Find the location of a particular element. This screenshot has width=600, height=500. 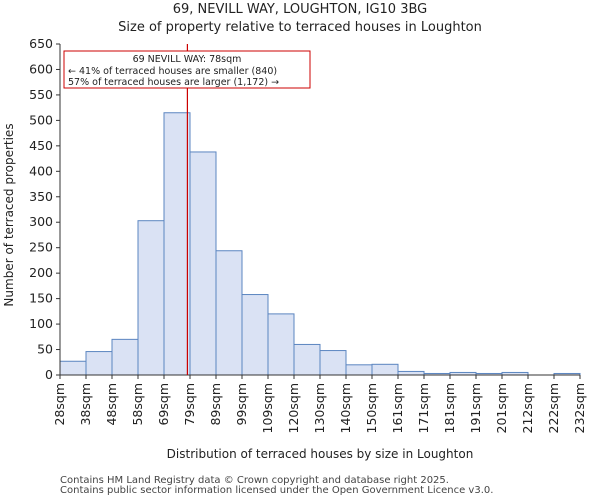

x-tick-label: 201sqm is located at coordinates (501, 408).